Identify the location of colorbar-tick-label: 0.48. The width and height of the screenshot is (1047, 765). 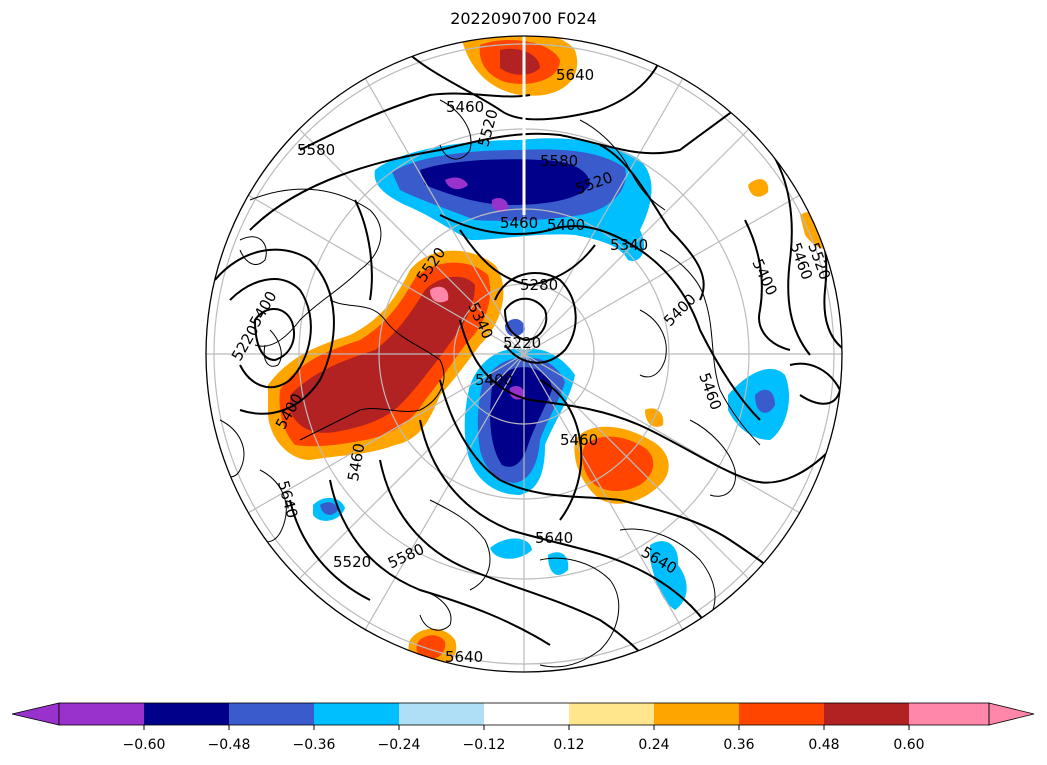
(823, 745).